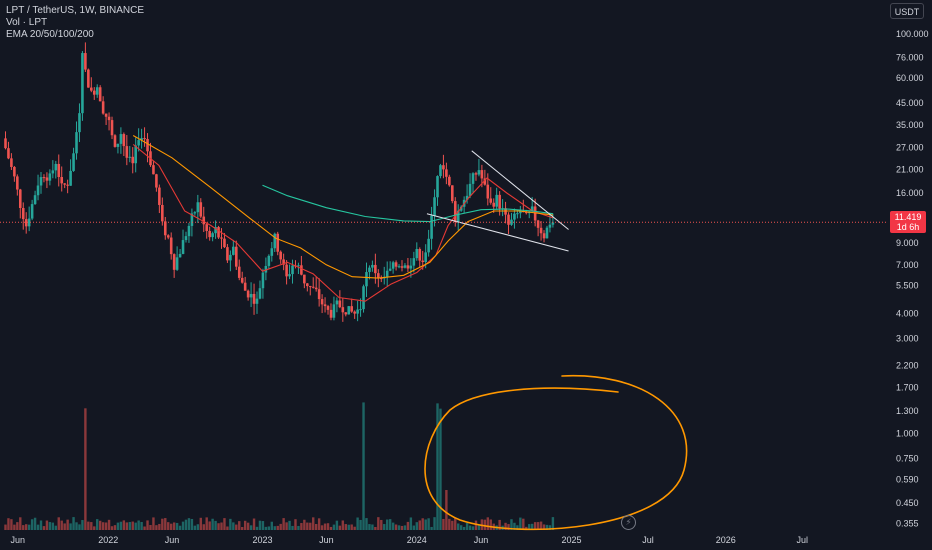 The width and height of the screenshot is (932, 550). I want to click on x-tick-label: Jul, so click(648, 540).